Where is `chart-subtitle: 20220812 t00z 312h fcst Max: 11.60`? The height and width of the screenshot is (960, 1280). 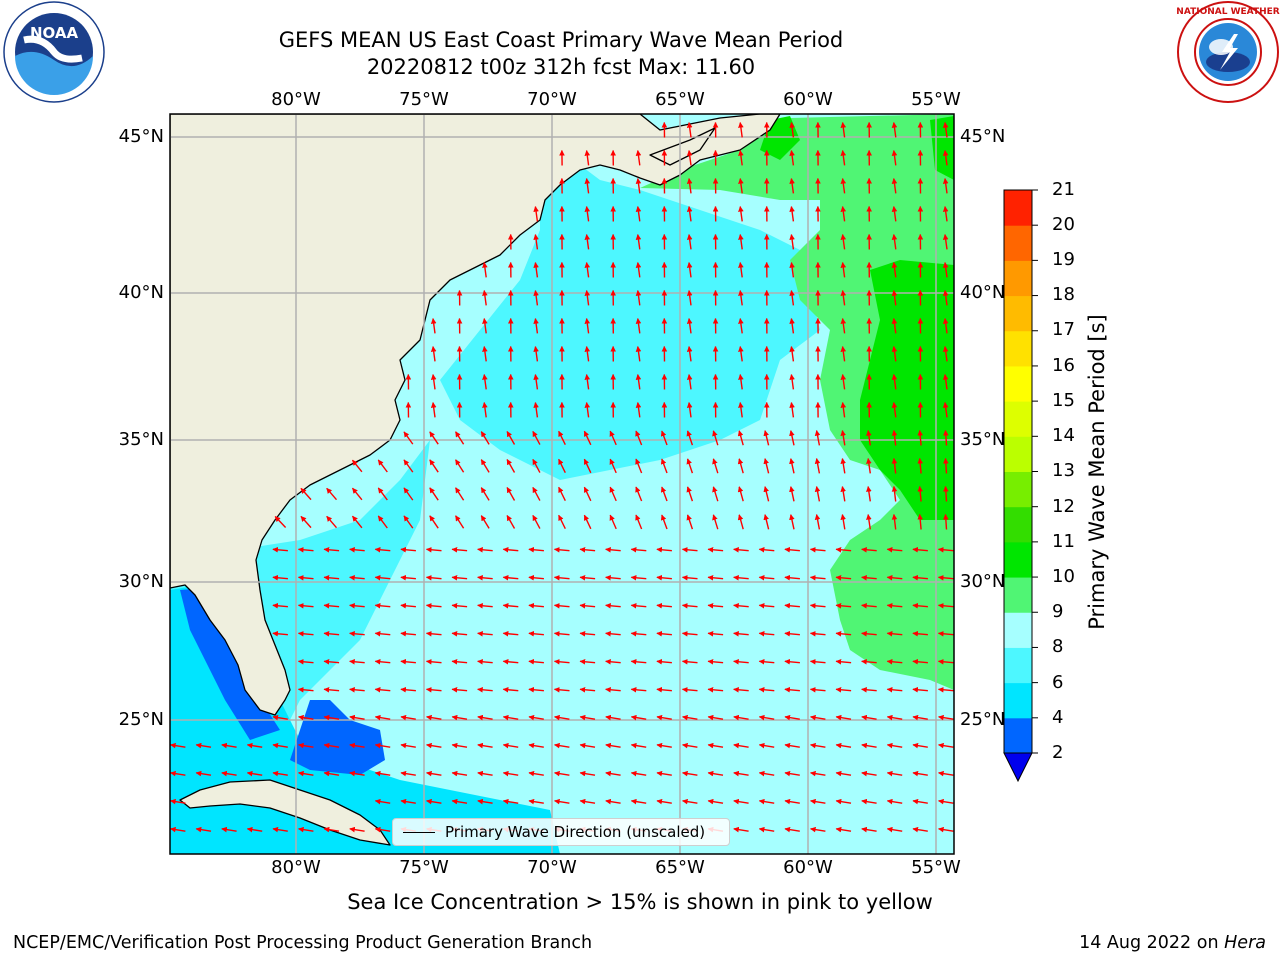
chart-subtitle: 20220812 t00z 312h fcst Max: 11.60 is located at coordinates (561, 67).